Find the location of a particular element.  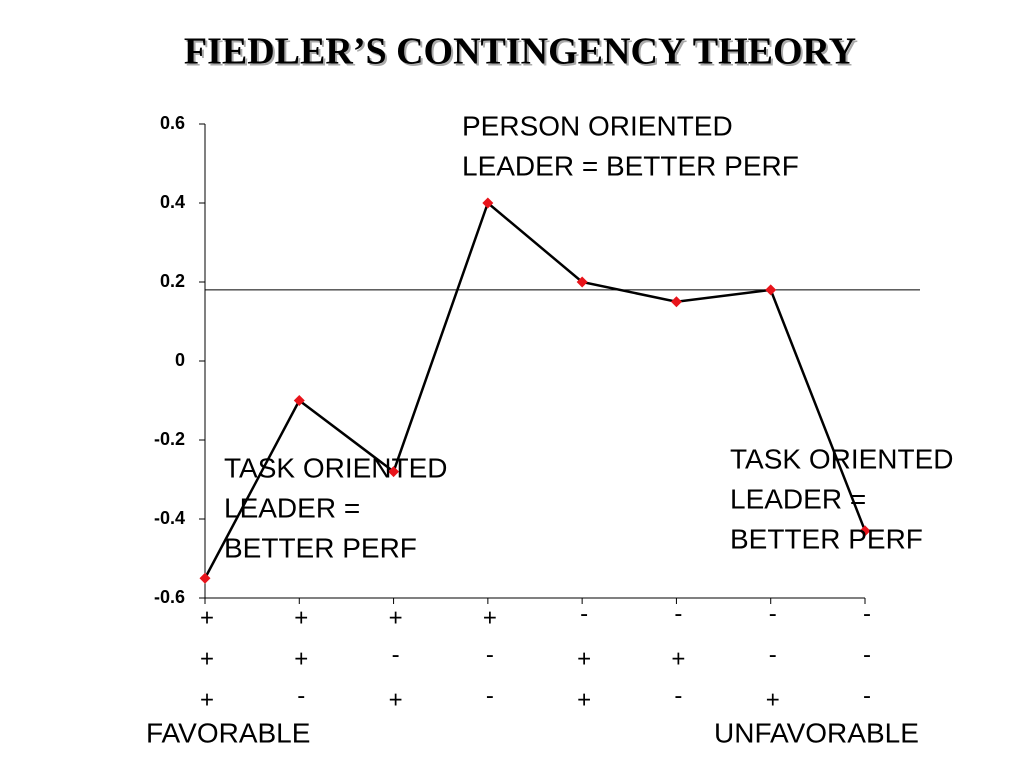

y-tick-label: 0.2 is located at coordinates (172, 281).